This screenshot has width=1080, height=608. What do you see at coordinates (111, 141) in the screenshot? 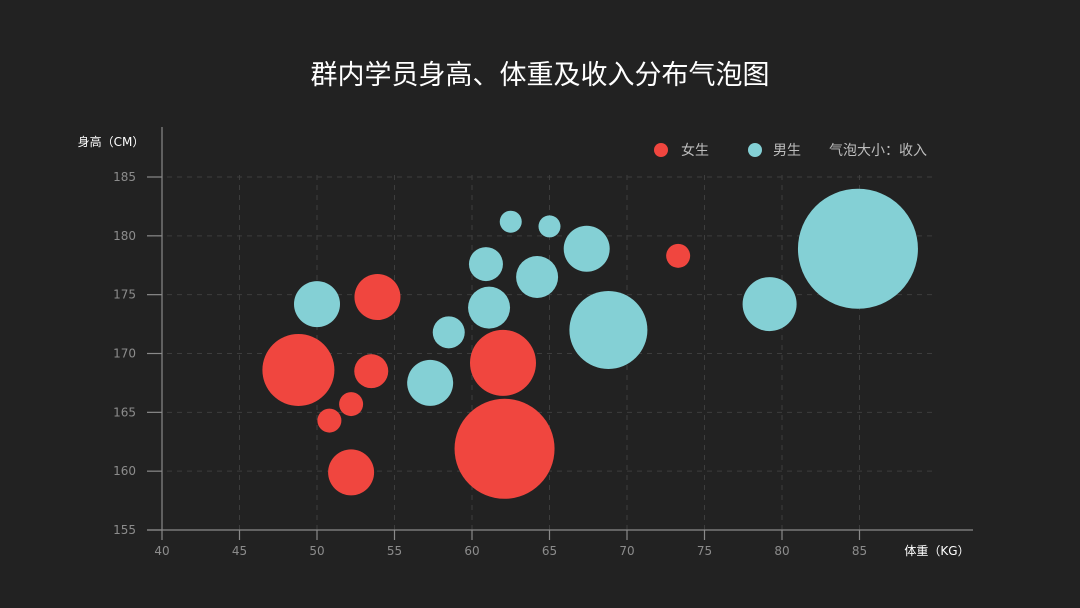
I see `y-axis-label: 身高（CM）` at bounding box center [111, 141].